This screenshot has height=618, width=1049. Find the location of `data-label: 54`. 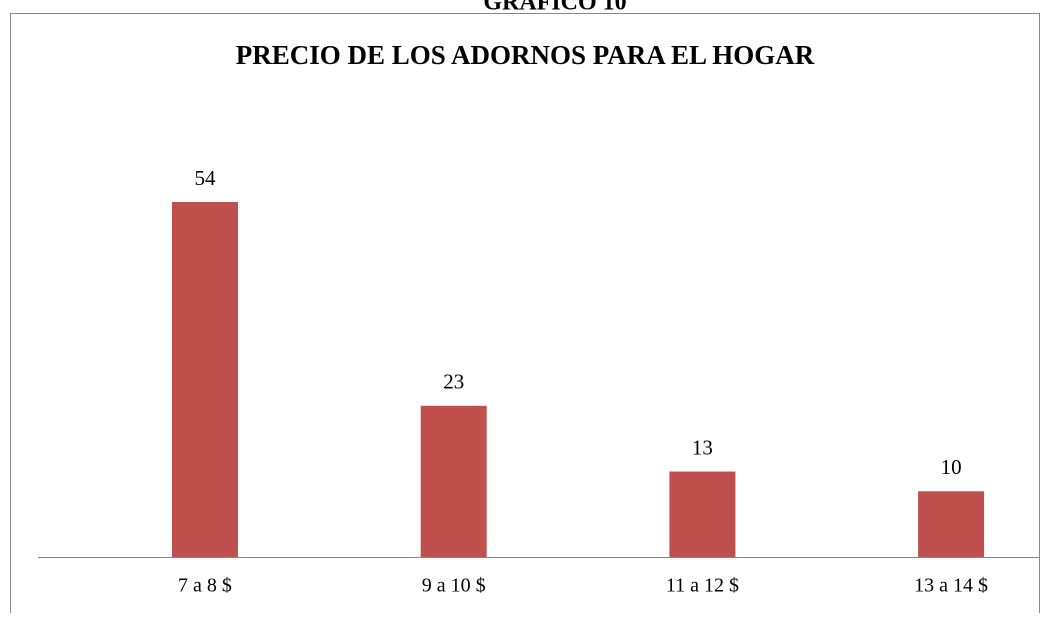

data-label: 54 is located at coordinates (206, 178).